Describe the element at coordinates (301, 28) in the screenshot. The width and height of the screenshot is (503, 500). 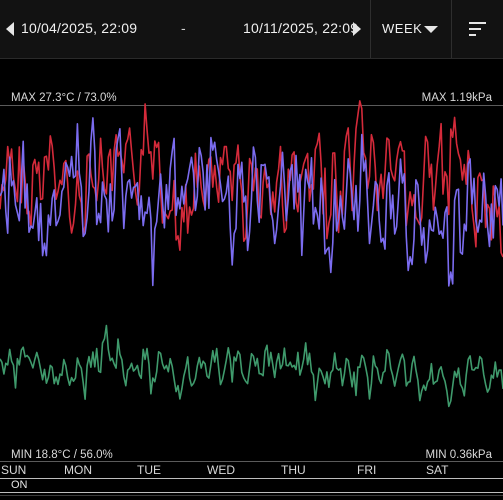
I see `end-date: 10/11/2025, 22:09` at that location.